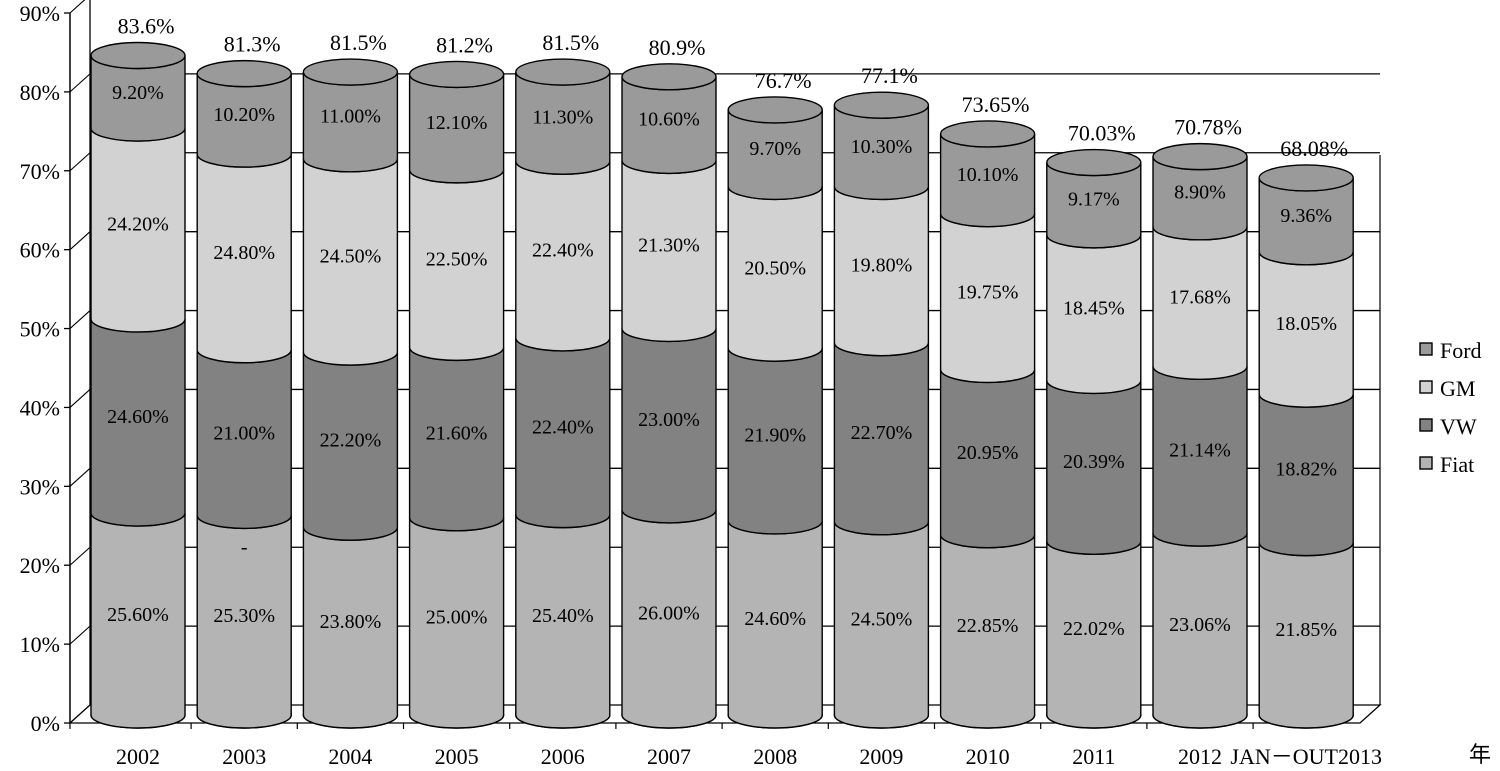 This screenshot has width=1500, height=771. I want to click on data-label-vw: 23.00%, so click(669, 420).